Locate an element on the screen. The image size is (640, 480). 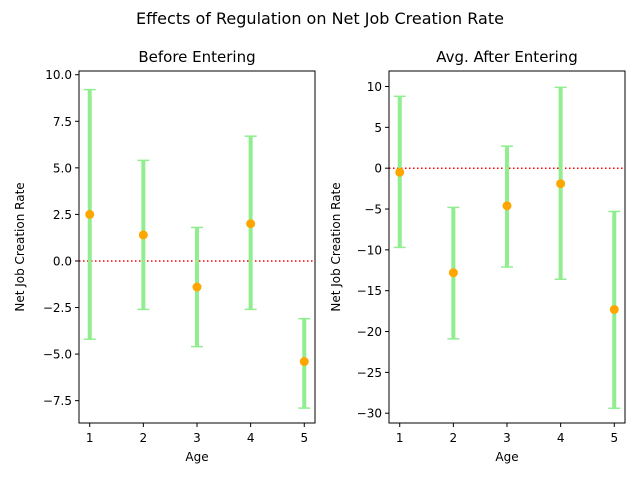
y-tick-label: −20 is located at coordinates (369, 332).